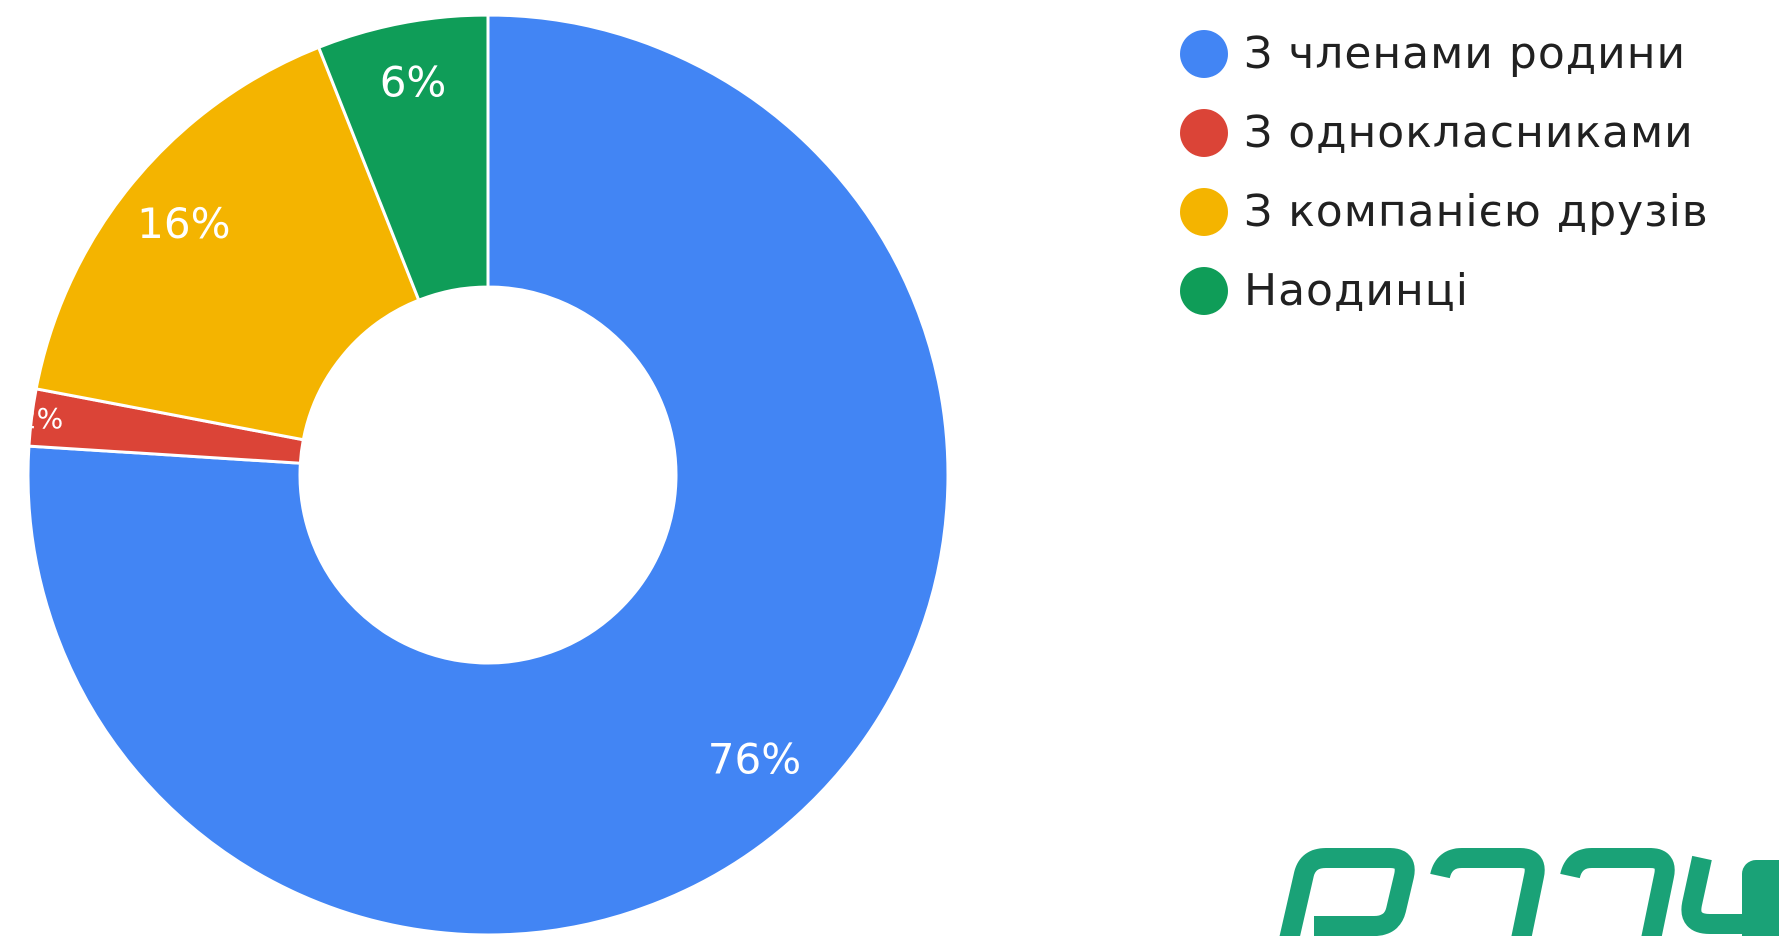 The width and height of the screenshot is (1779, 936). I want to click on legend-label-family: З членами родини, so click(1465, 53).